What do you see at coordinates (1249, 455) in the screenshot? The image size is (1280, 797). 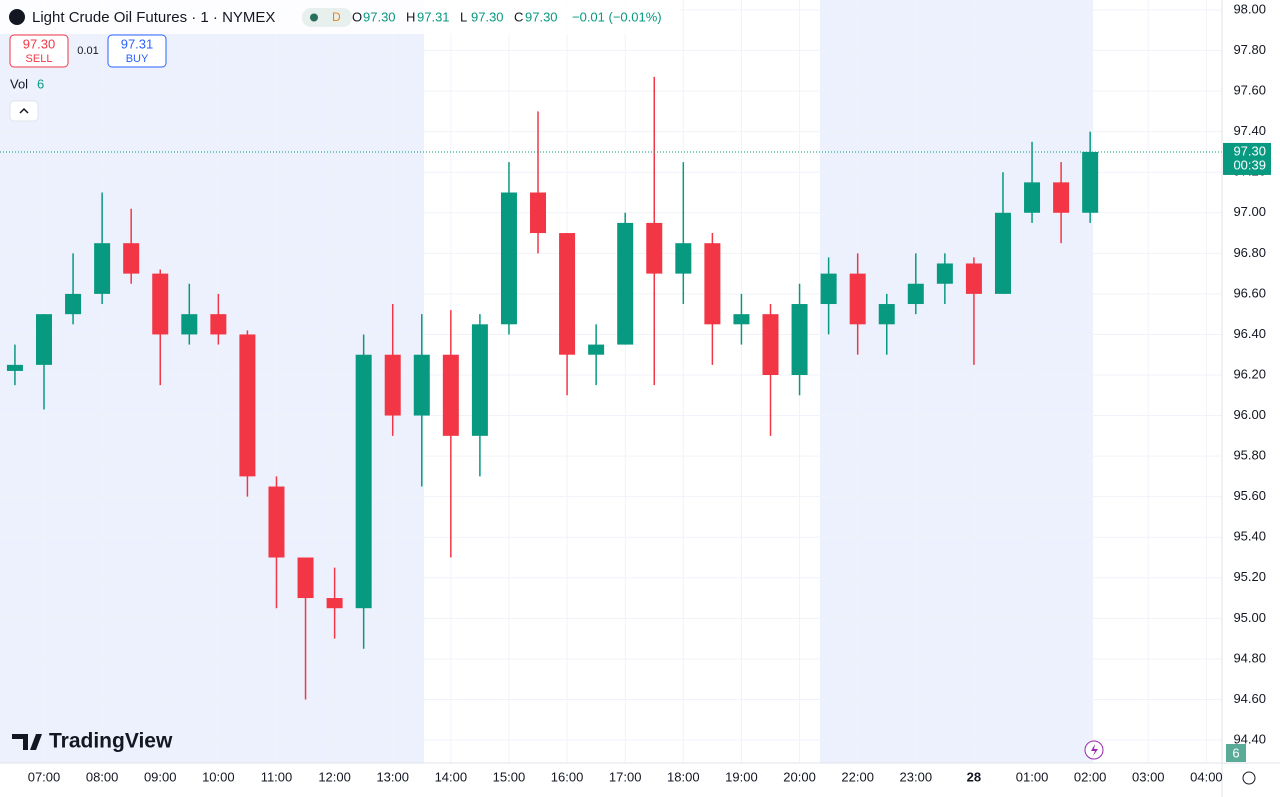 I see `y-tick-label: 95.80` at bounding box center [1249, 455].